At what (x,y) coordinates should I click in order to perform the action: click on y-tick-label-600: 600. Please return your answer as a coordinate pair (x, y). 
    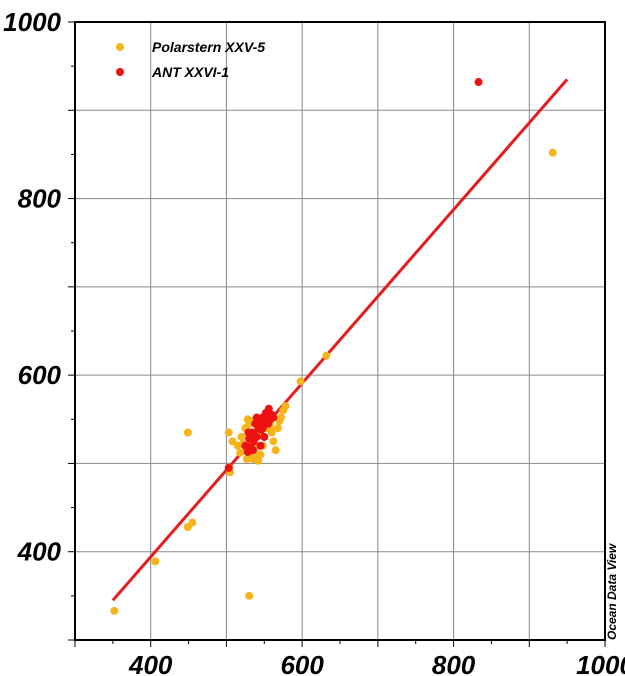
    Looking at the image, I should click on (40, 375).